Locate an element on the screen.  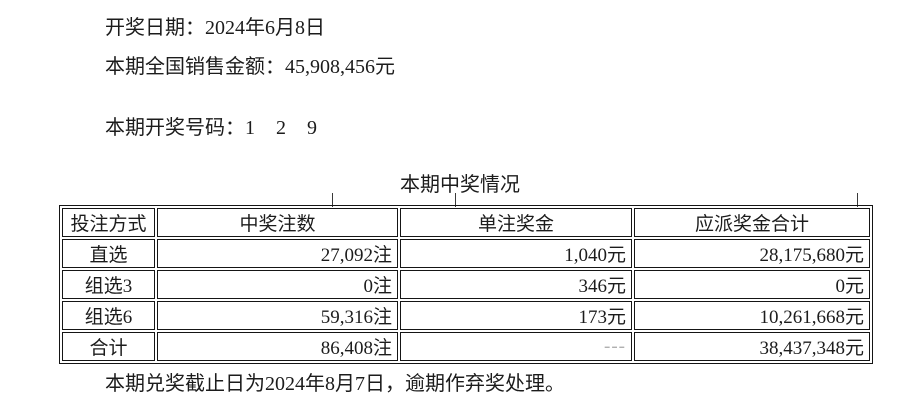
cell-winning-bets: 59,316注 is located at coordinates (277, 315).